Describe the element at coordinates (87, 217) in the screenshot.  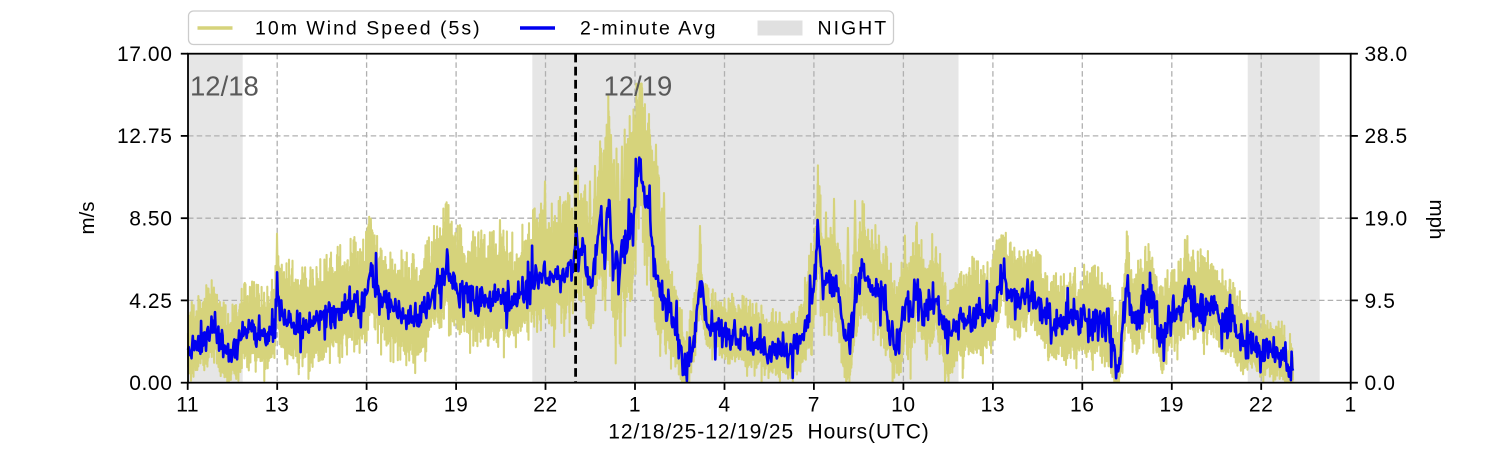
I see `svg-text: m/s` at that location.